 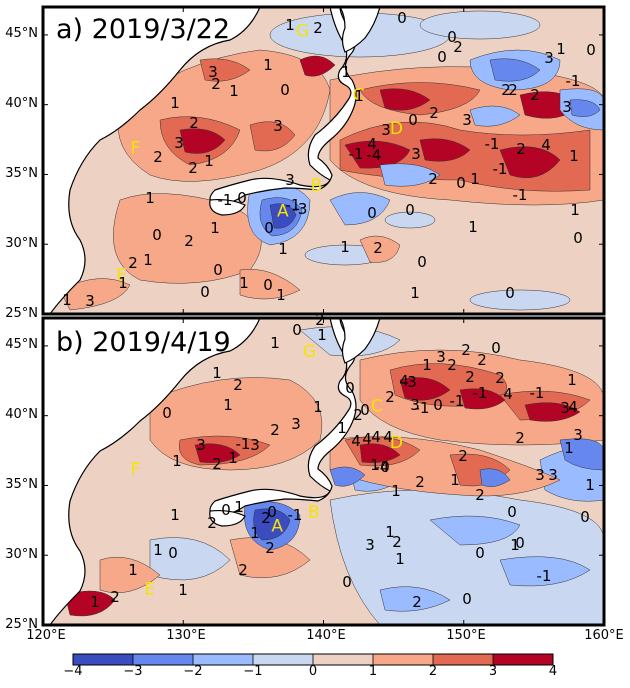 I want to click on contour-label-1-36: 2, so click(x=270, y=548).